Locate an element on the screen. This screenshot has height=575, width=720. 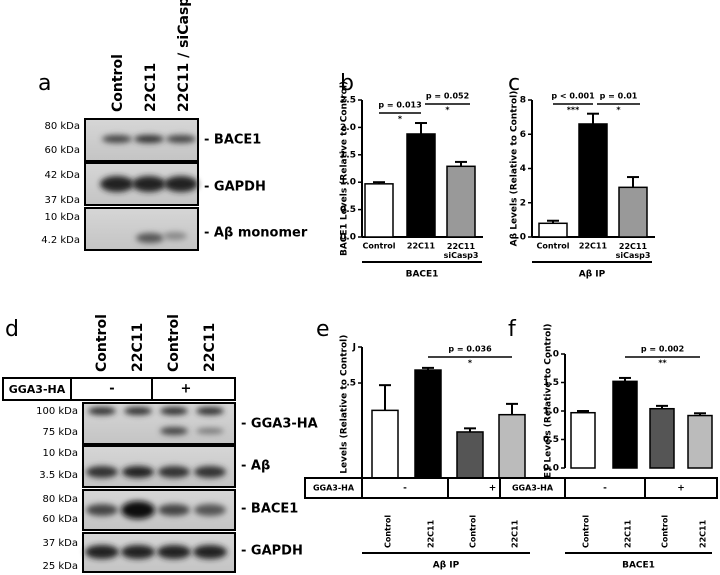
marker-label: 75 kDa is located at coordinates (60, 432).